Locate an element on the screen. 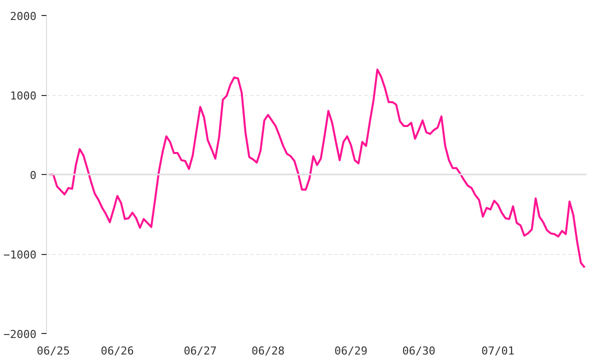 This screenshot has height=360, width=600. y-tick-label: 0 is located at coordinates (33, 175).